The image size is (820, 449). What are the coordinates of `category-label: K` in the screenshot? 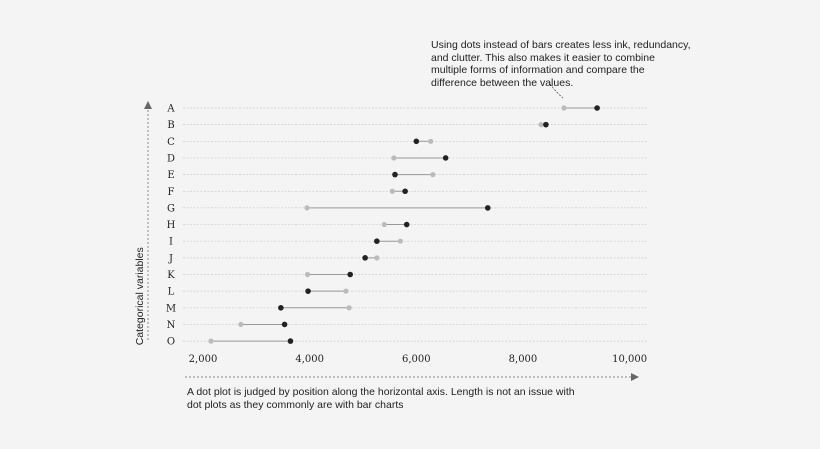 It's located at (171, 275).